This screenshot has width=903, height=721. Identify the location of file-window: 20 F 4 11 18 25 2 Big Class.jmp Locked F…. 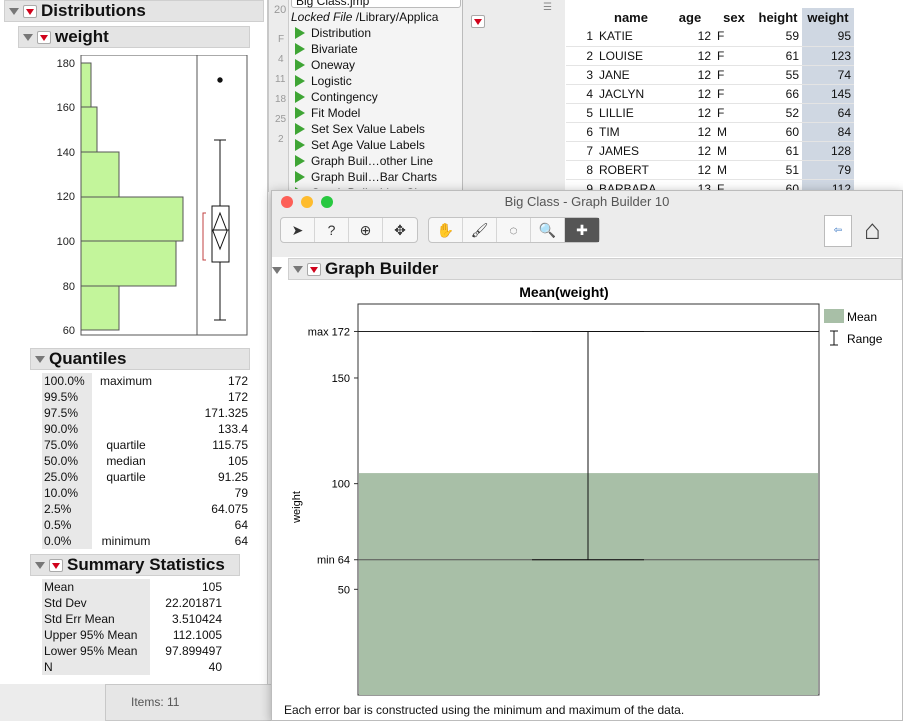
(368, 96).